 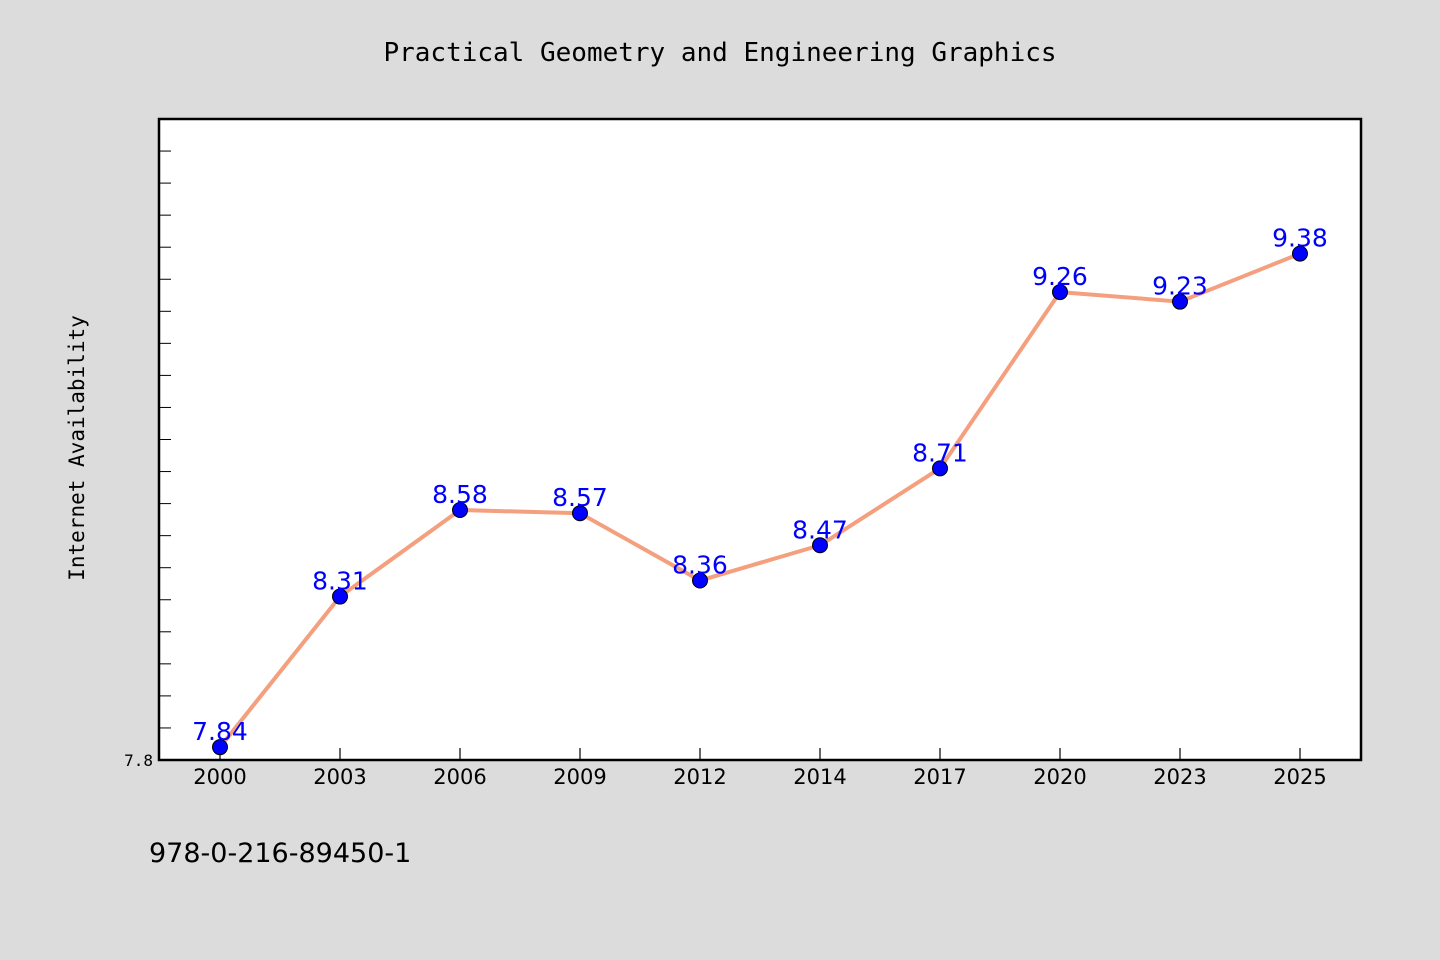 I want to click on x-tick-label: 2000, so click(x=219, y=777).